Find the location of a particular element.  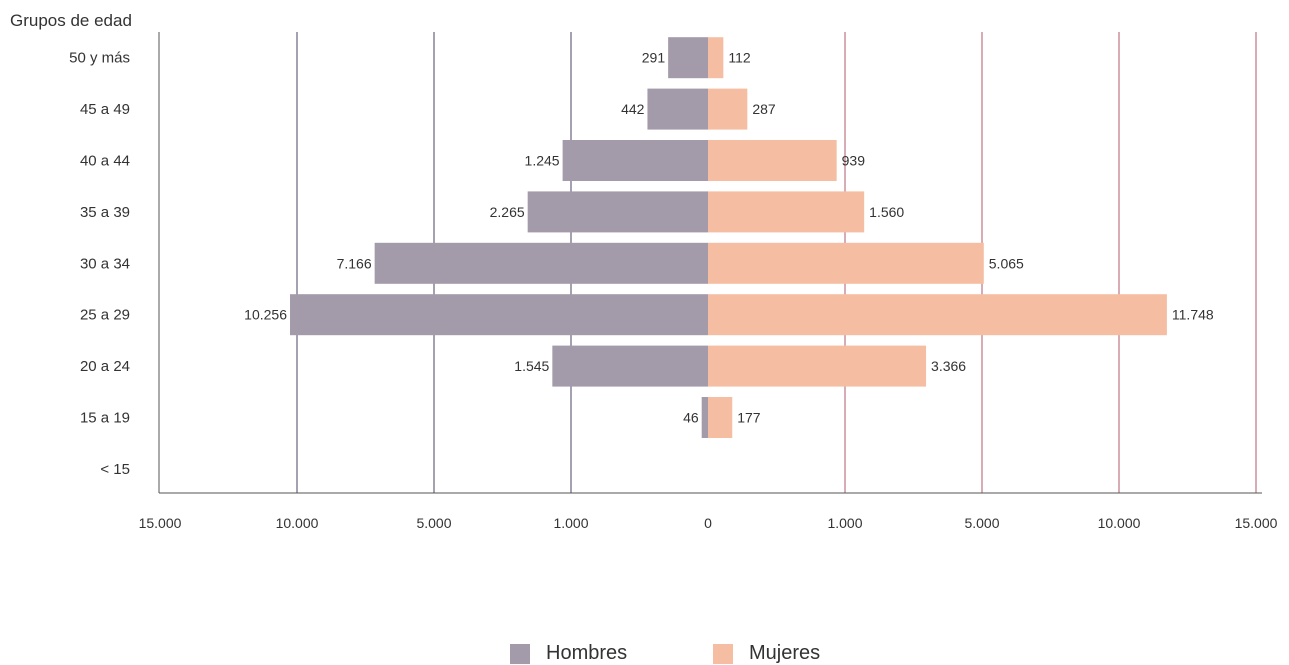

category-label: 20 a 24 is located at coordinates (105, 366).